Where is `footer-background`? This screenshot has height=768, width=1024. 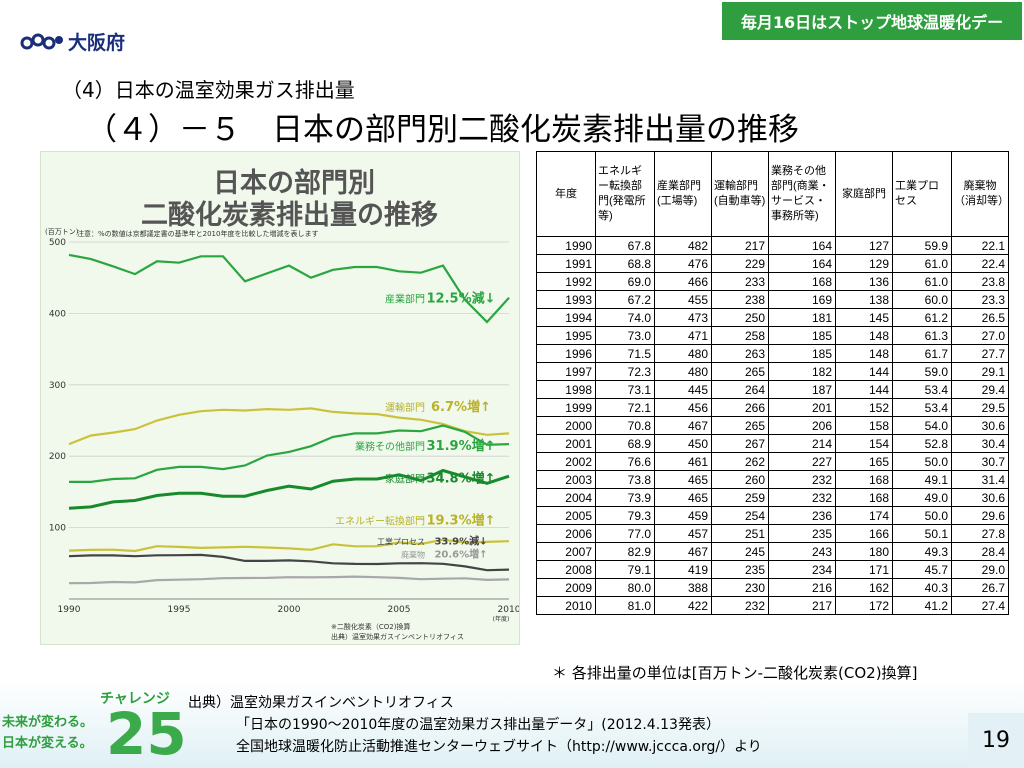
footer-background is located at coordinates (512, 724).